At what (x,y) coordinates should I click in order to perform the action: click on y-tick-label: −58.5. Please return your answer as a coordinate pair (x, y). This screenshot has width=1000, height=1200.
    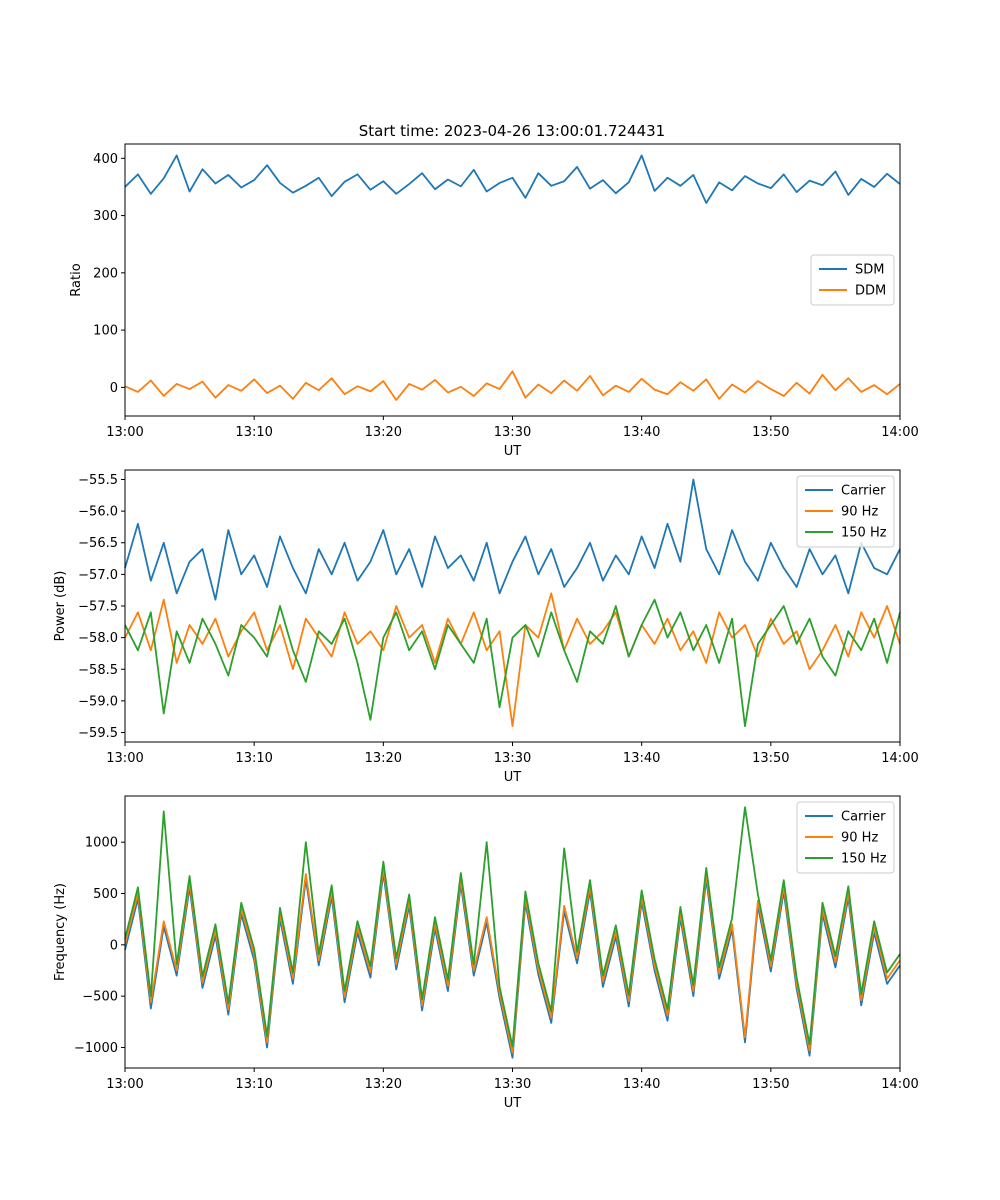
    Looking at the image, I should click on (98, 670).